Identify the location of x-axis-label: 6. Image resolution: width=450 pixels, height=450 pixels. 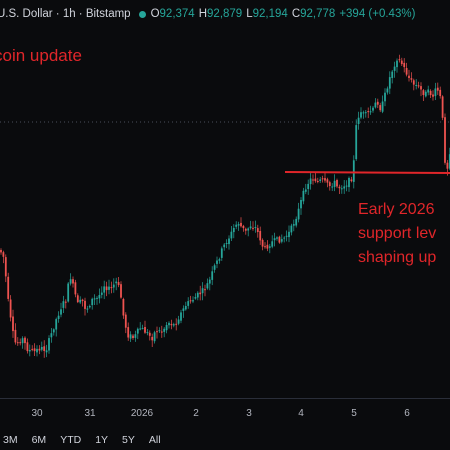
(407, 413).